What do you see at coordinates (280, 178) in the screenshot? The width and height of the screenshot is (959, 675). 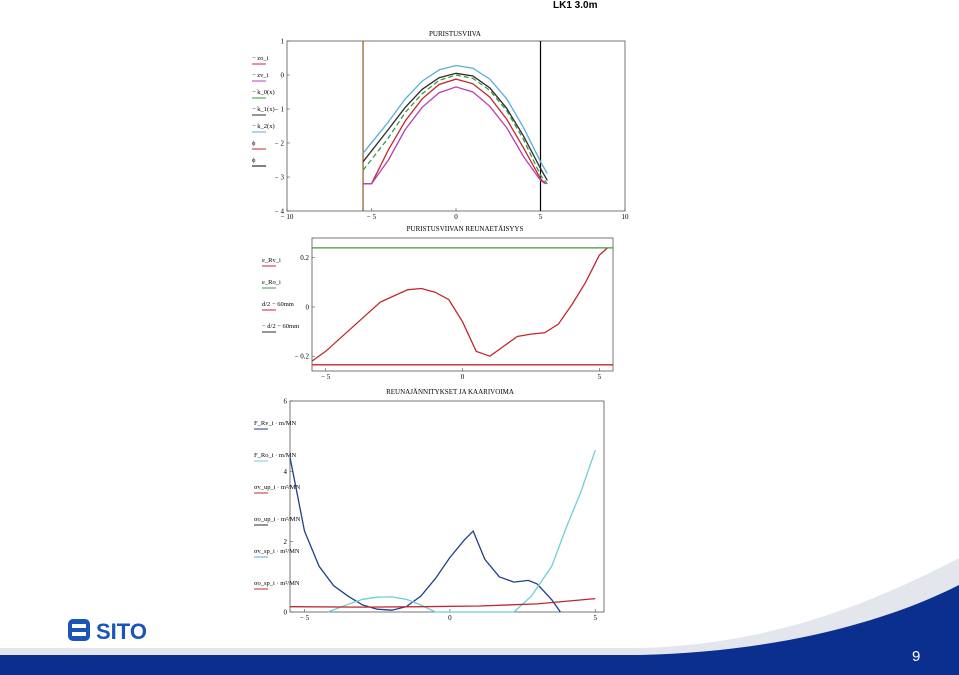 I see `chart1-ytick-label: − 3` at bounding box center [280, 178].